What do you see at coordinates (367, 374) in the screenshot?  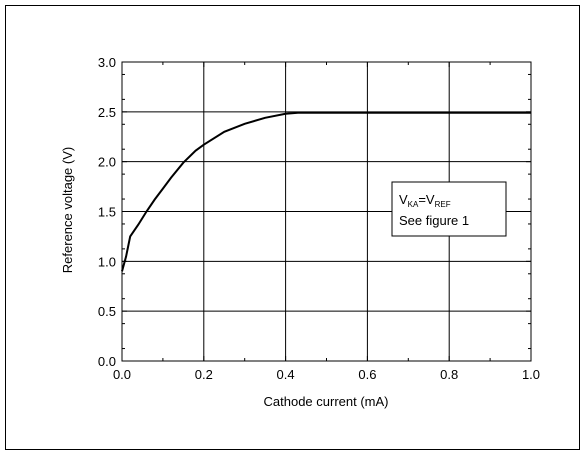 I see `x-tick-label: 0.6` at bounding box center [367, 374].